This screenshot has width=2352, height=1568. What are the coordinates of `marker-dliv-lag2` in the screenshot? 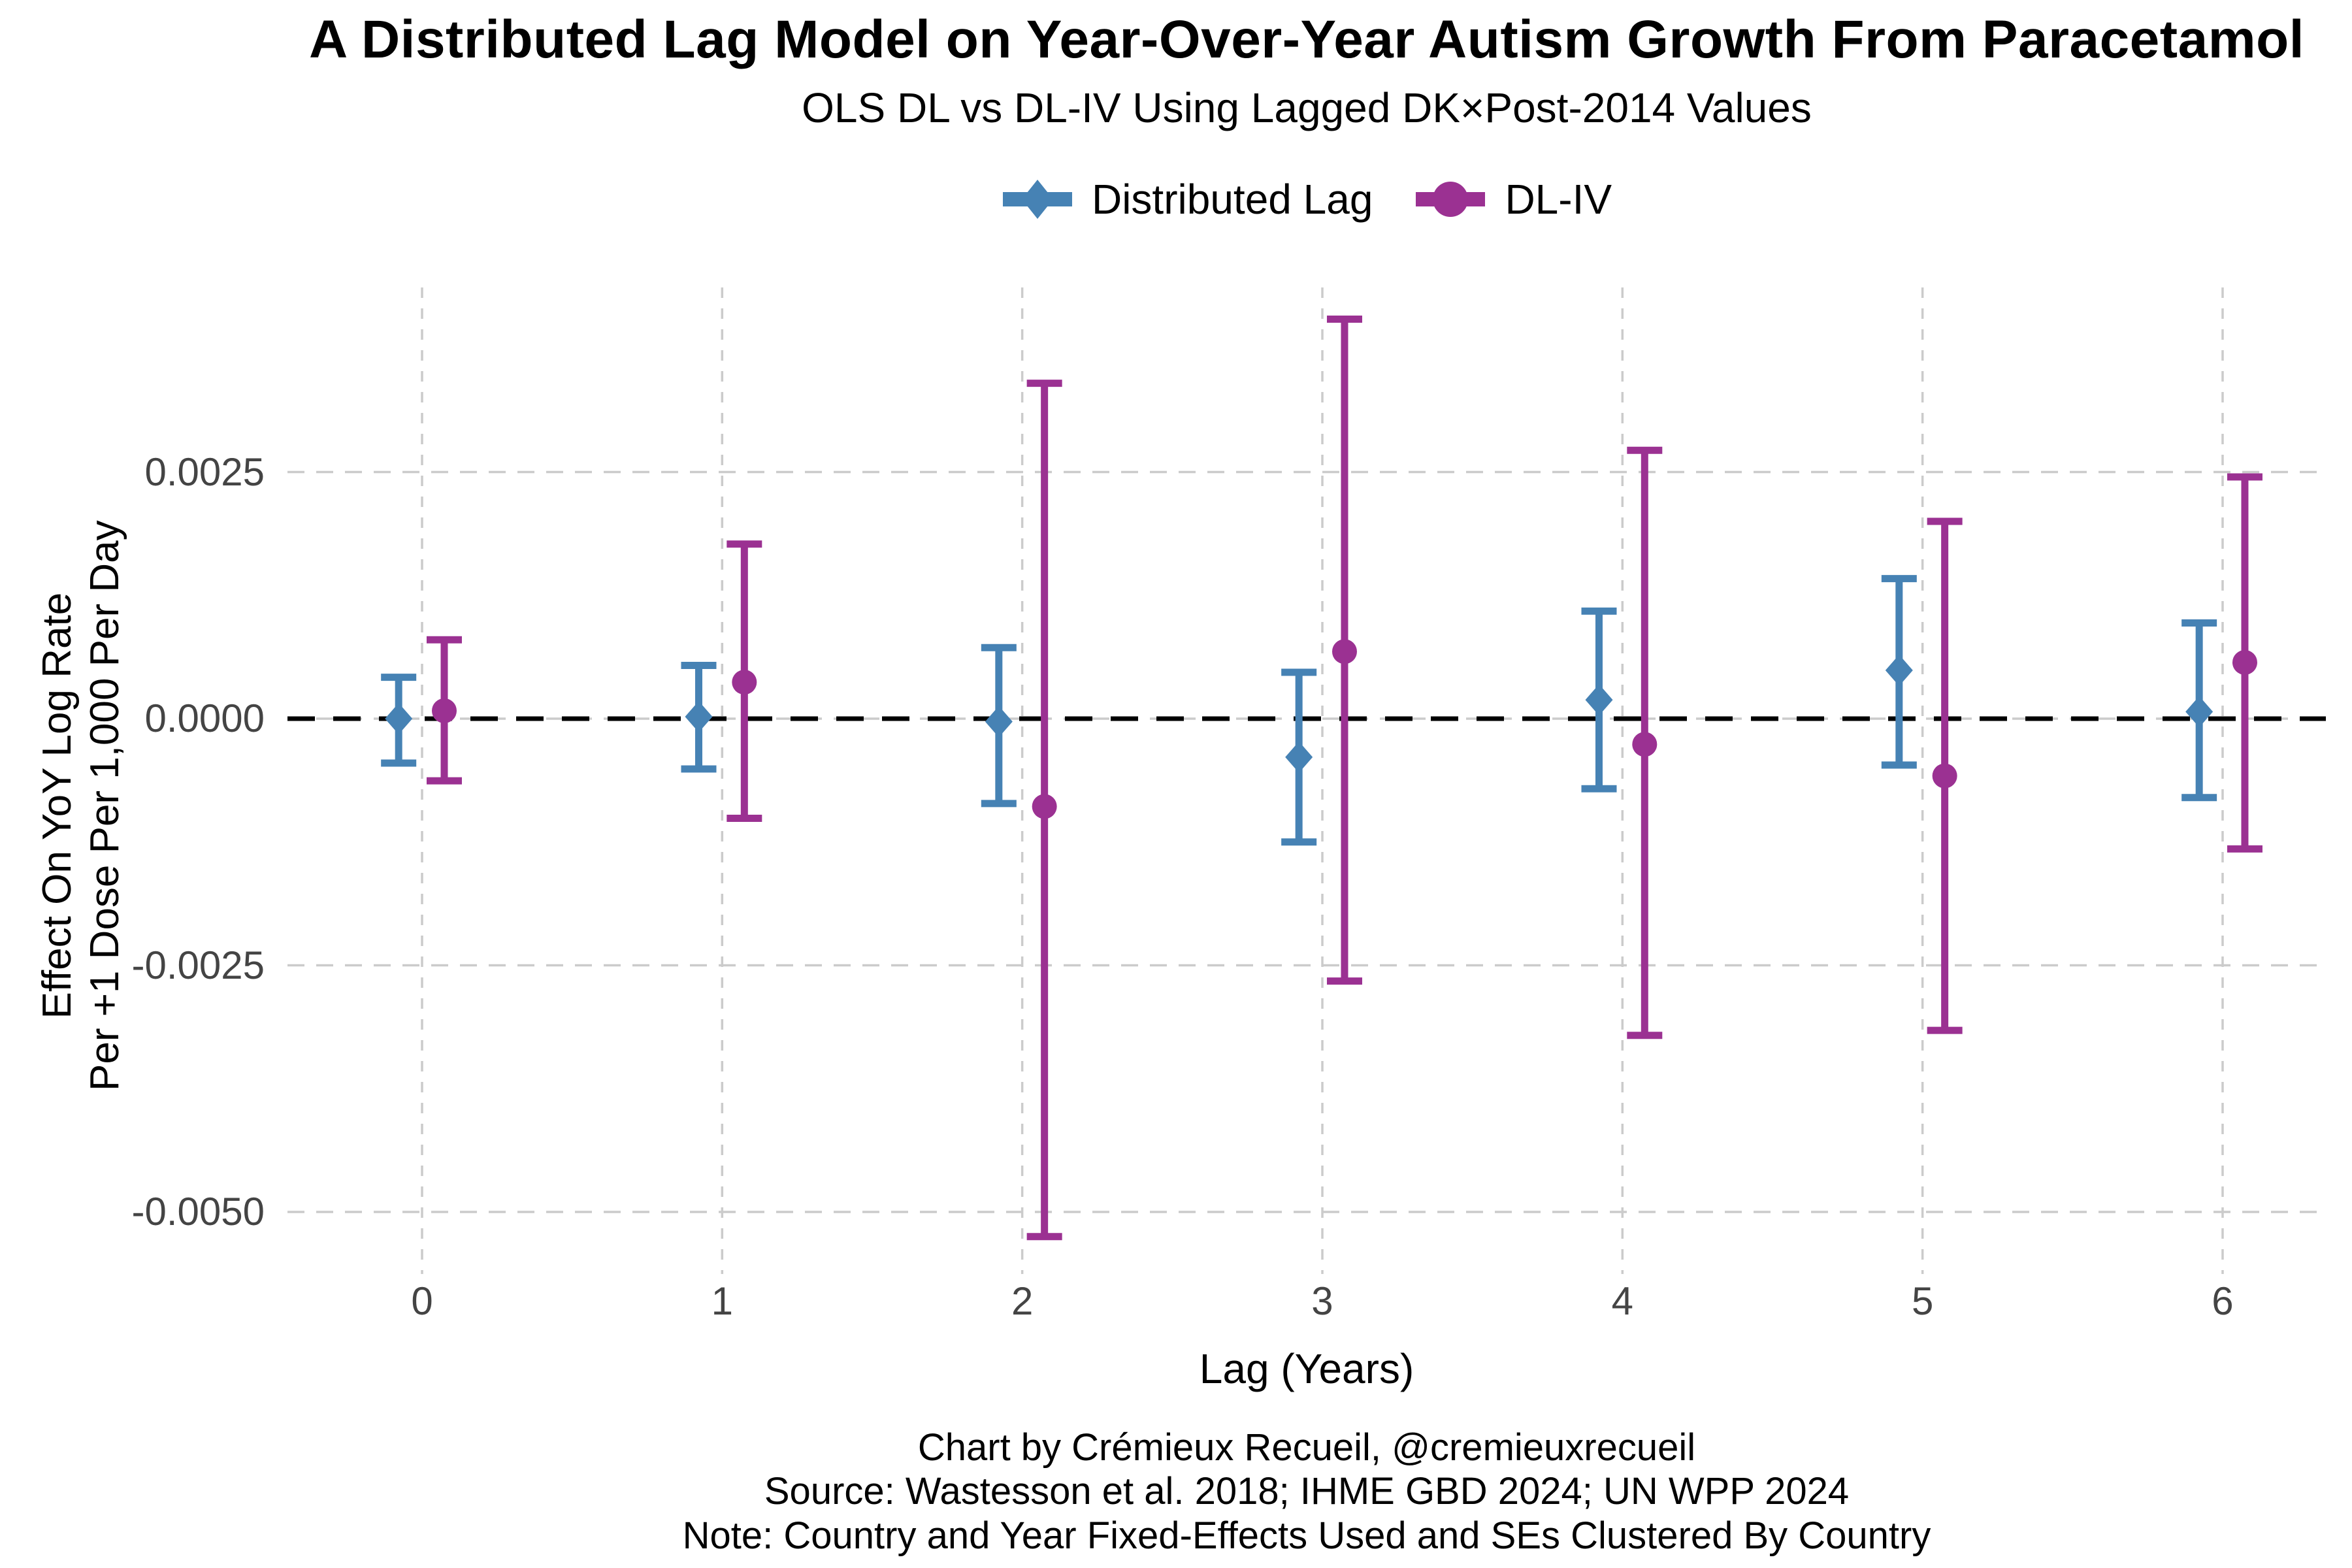 It's located at (1044, 806).